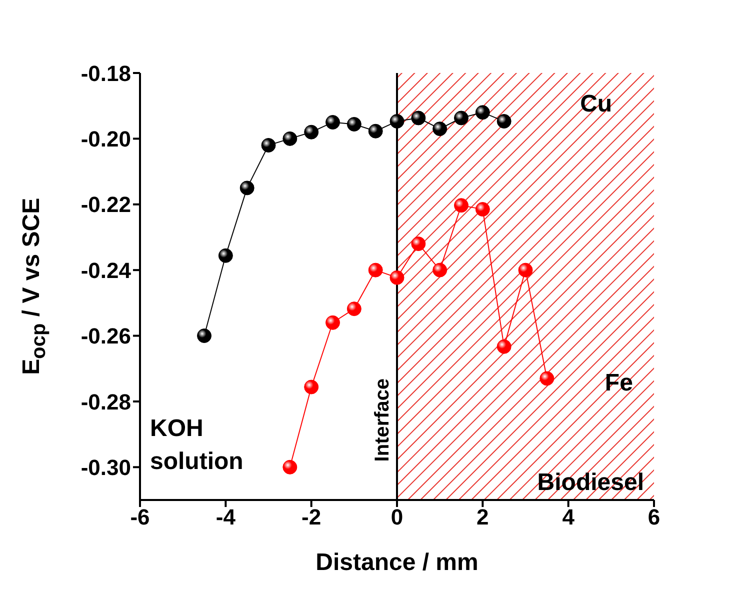 The width and height of the screenshot is (742, 592). I want to click on x-tick-label: 0, so click(397, 517).